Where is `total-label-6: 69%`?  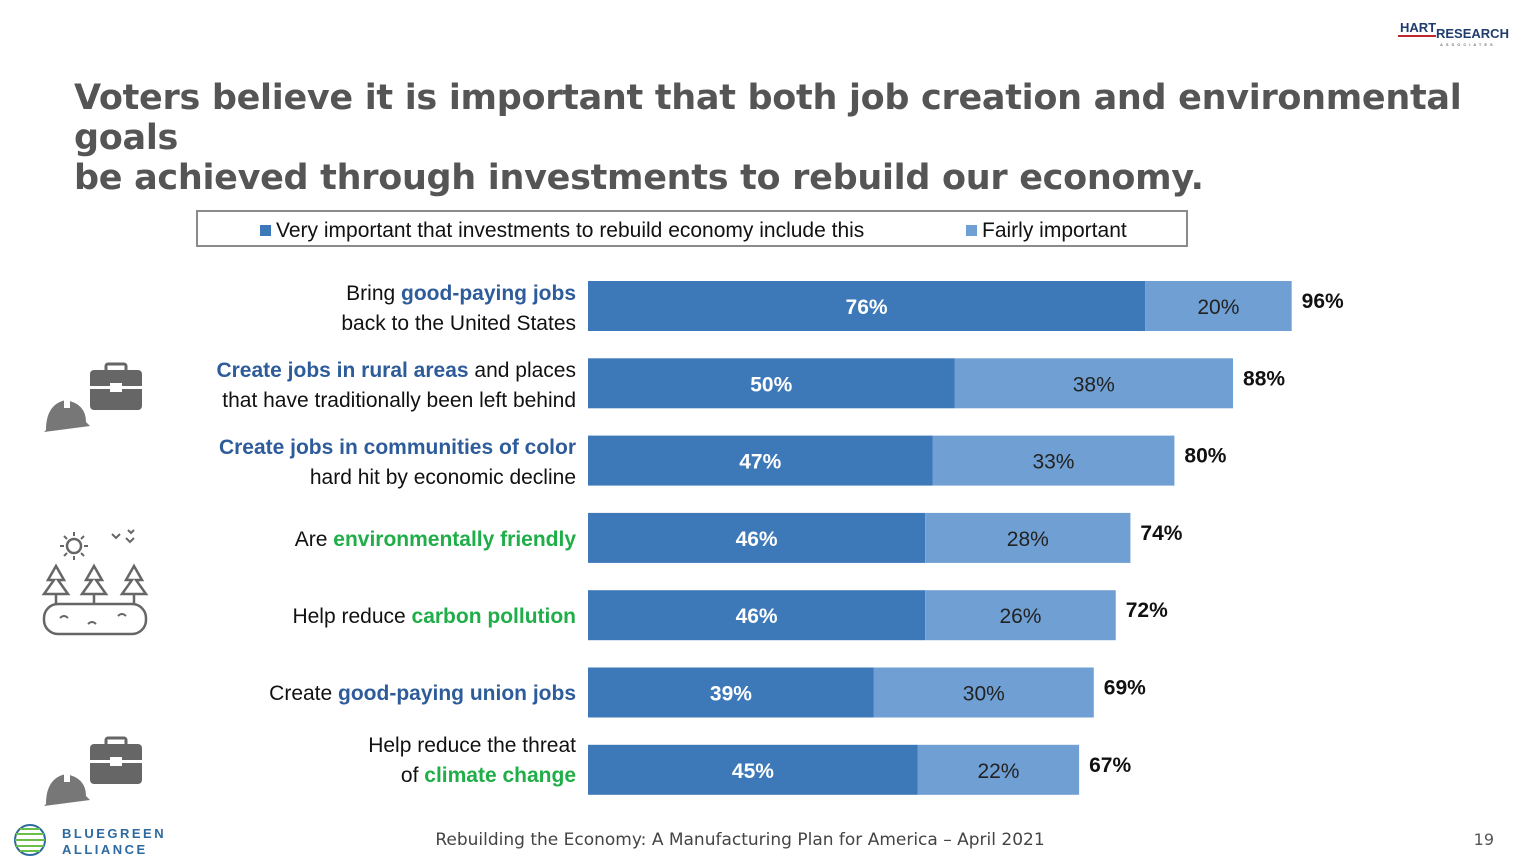 total-label-6: 69% is located at coordinates (1125, 688).